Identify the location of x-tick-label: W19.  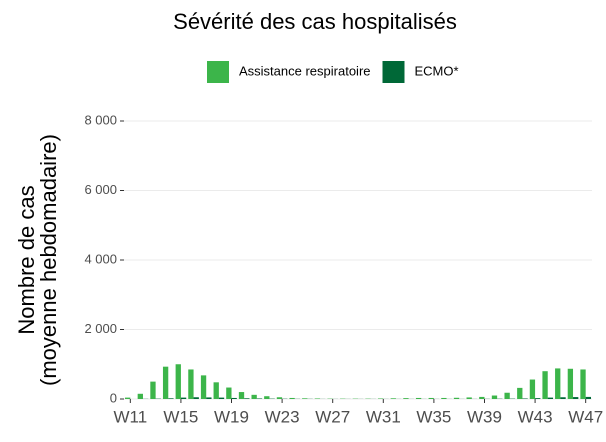
(231, 416).